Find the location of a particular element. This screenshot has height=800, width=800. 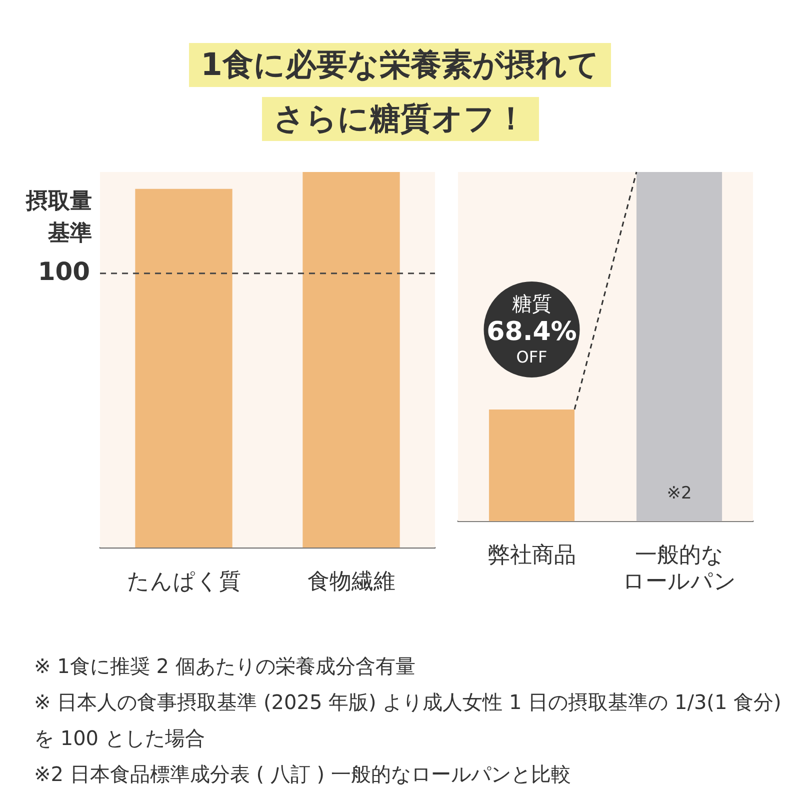

x-tick-label: 一般的なロールパン is located at coordinates (679, 569).